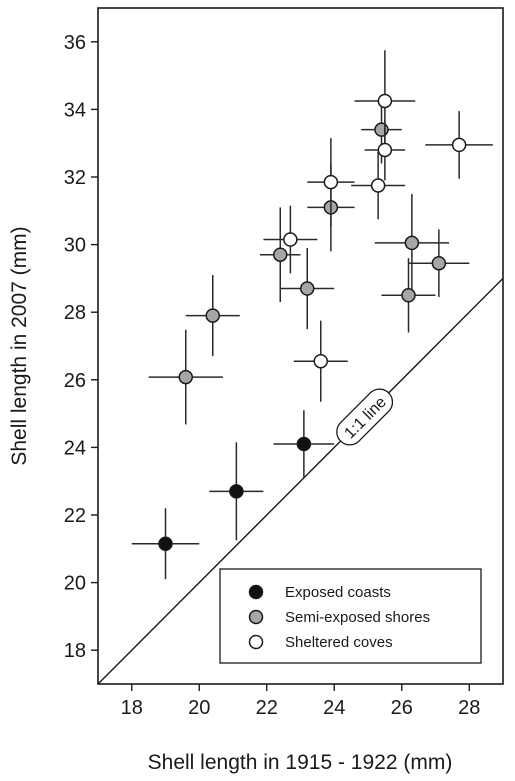 This screenshot has height=781, width=515. I want to click on x-tick-label: 18, so click(132, 708).